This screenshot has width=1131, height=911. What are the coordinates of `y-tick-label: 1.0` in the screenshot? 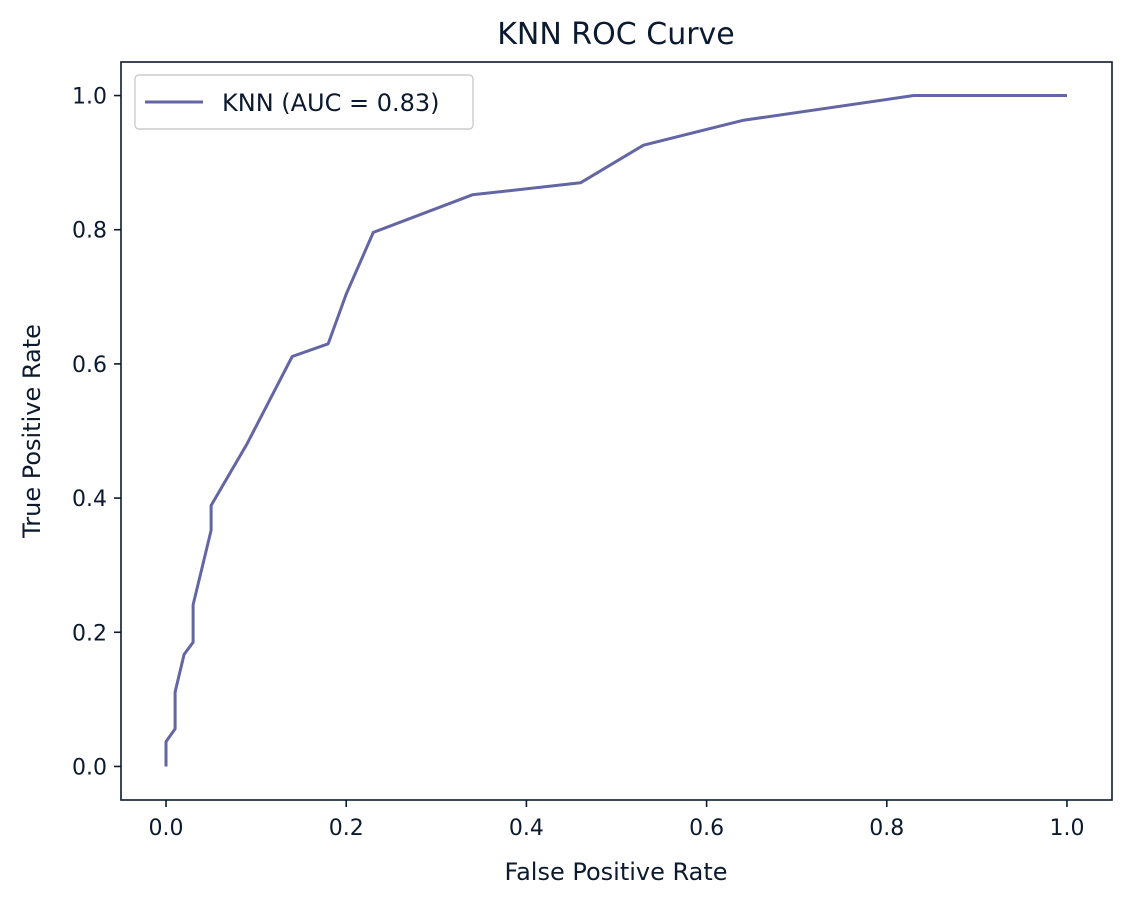 It's located at (89, 97).